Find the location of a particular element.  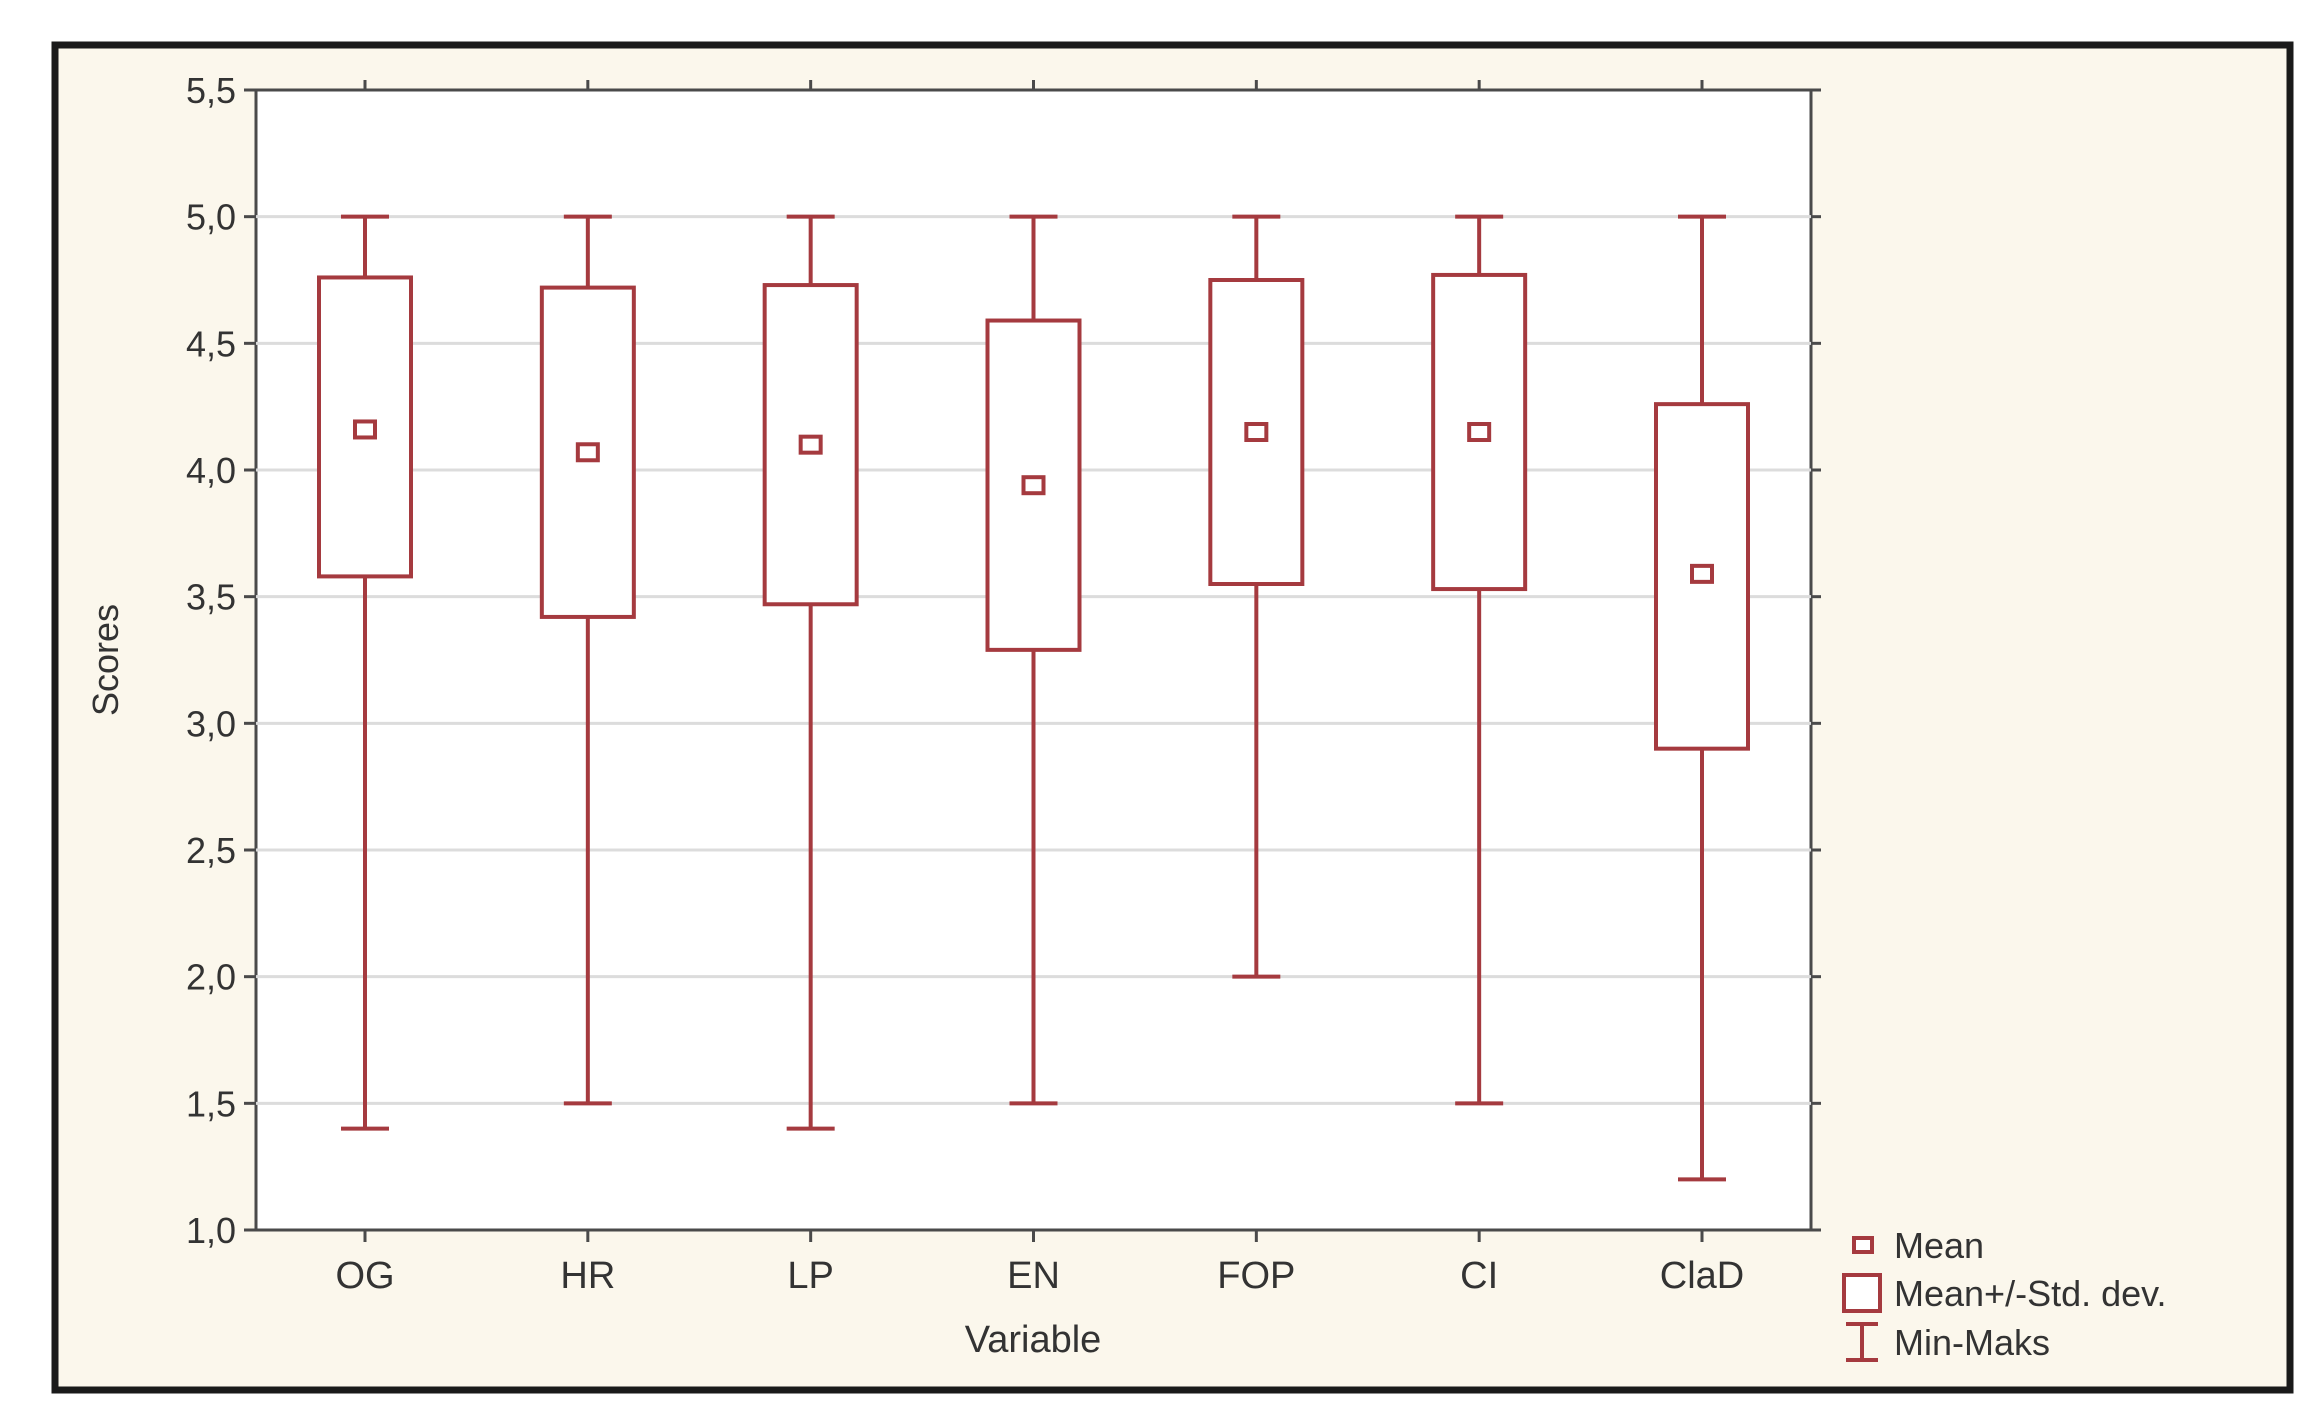

box-group-en is located at coordinates (1033, 660).